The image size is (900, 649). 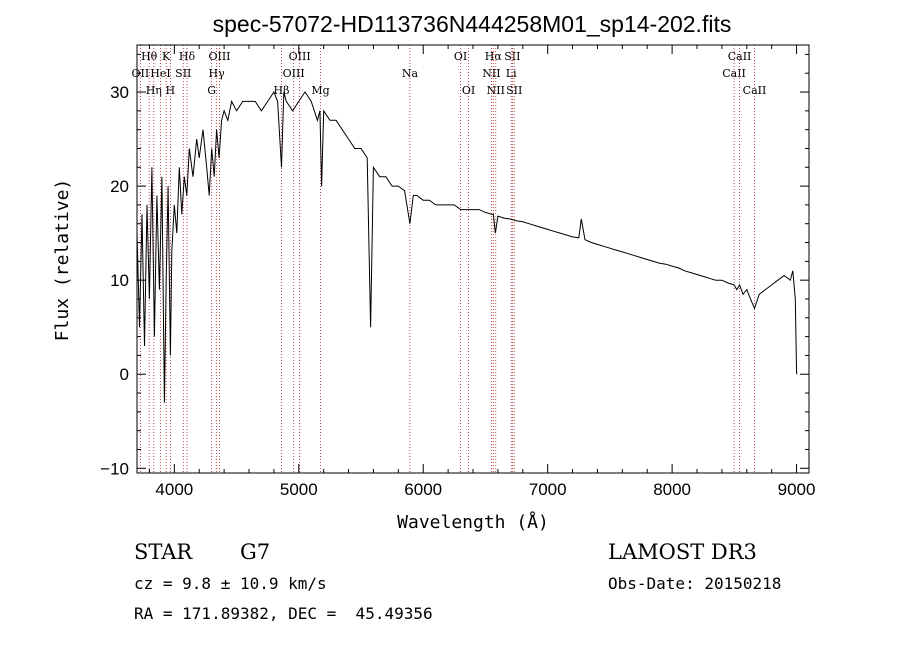 I want to click on line-label: G, so click(x=211, y=90).